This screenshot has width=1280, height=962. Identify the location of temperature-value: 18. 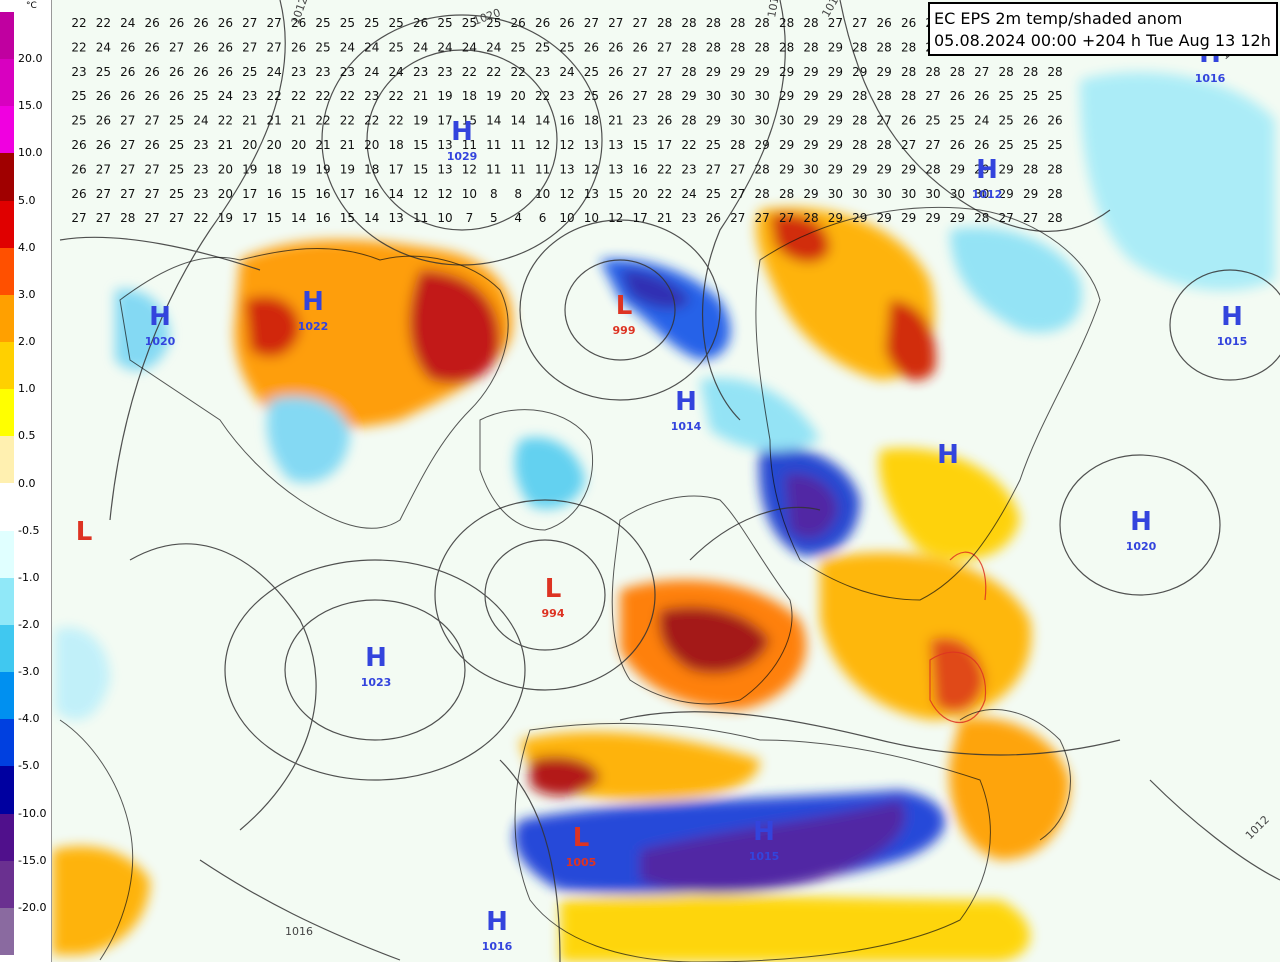
(371, 169).